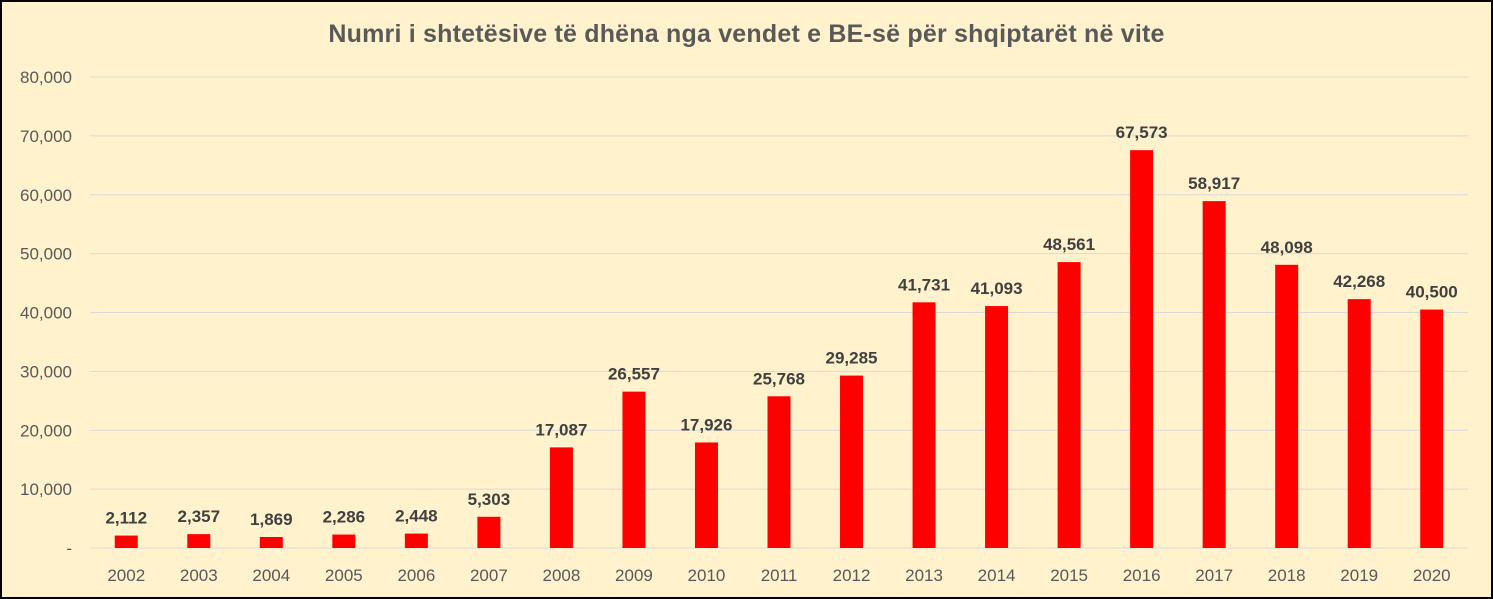  What do you see at coordinates (271, 575) in the screenshot?
I see `x-tick-label: 2004` at bounding box center [271, 575].